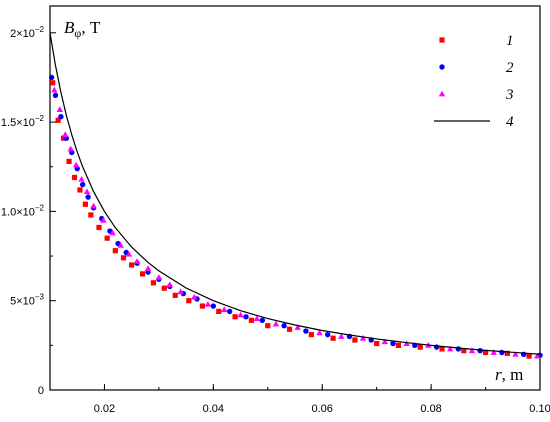 The width and height of the screenshot is (550, 422). What do you see at coordinates (23, 121) in the screenshot?
I see `y-tick-label: 1.5×10⁻²` at bounding box center [23, 121].